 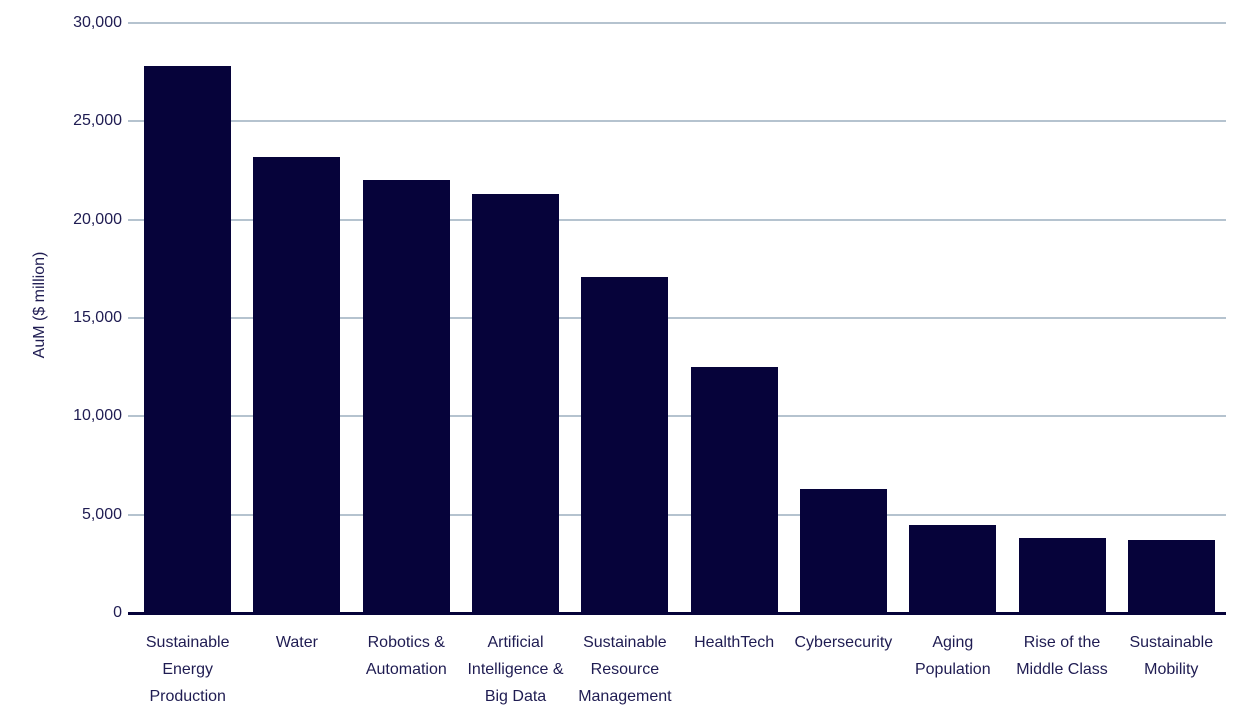 I want to click on x-axis-label-line: Big Data, so click(x=515, y=696).